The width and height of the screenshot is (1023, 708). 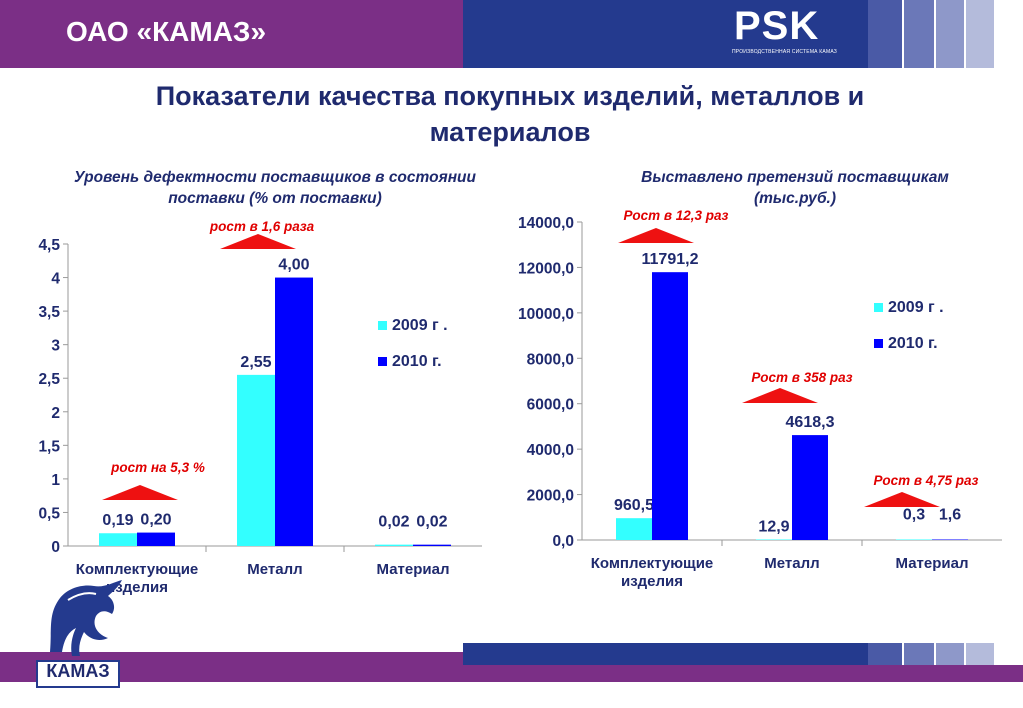 I want to click on y-tick-label: 4000,0, so click(x=550, y=450).